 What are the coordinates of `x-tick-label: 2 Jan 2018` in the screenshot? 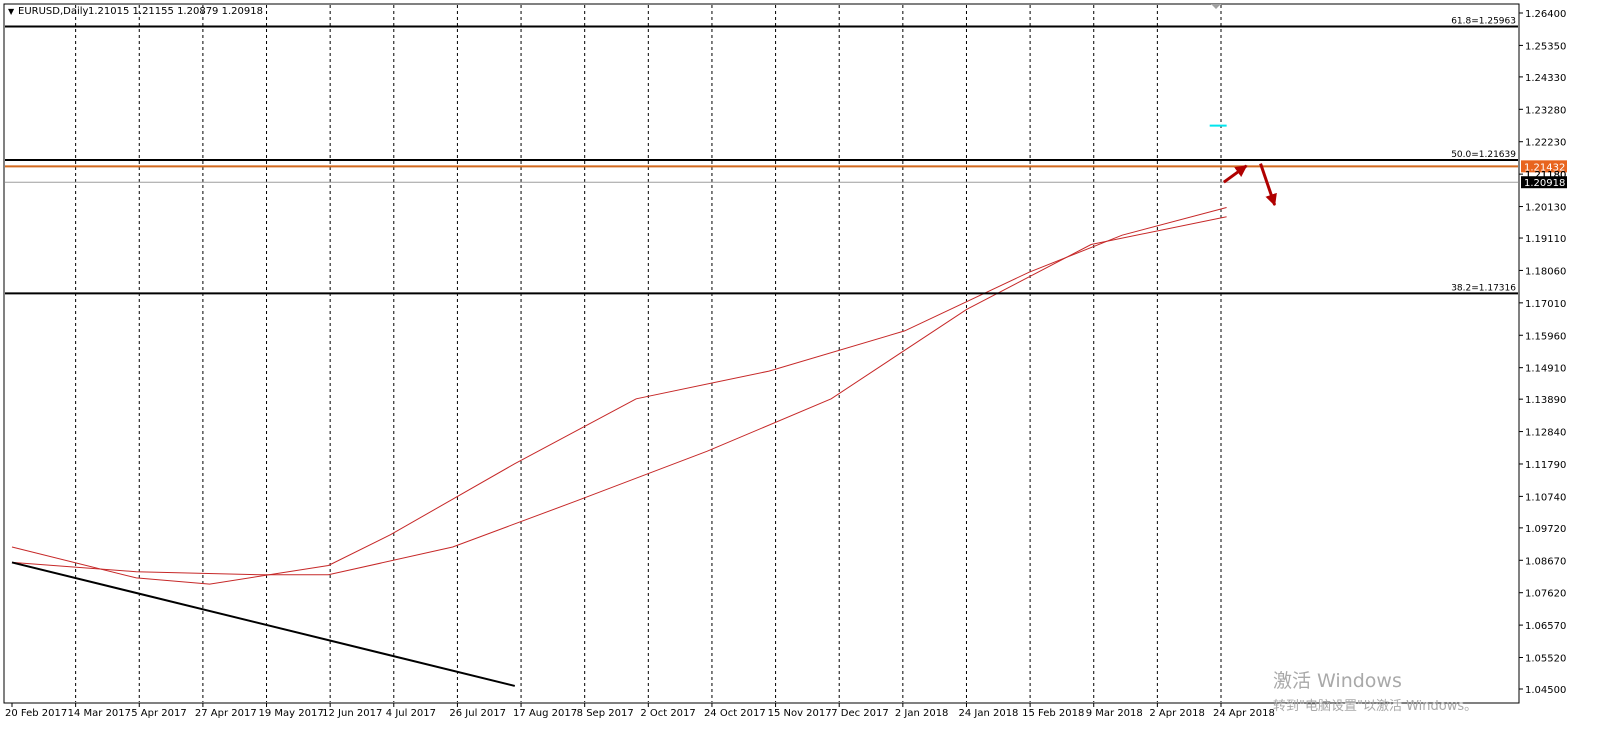 It's located at (922, 713).